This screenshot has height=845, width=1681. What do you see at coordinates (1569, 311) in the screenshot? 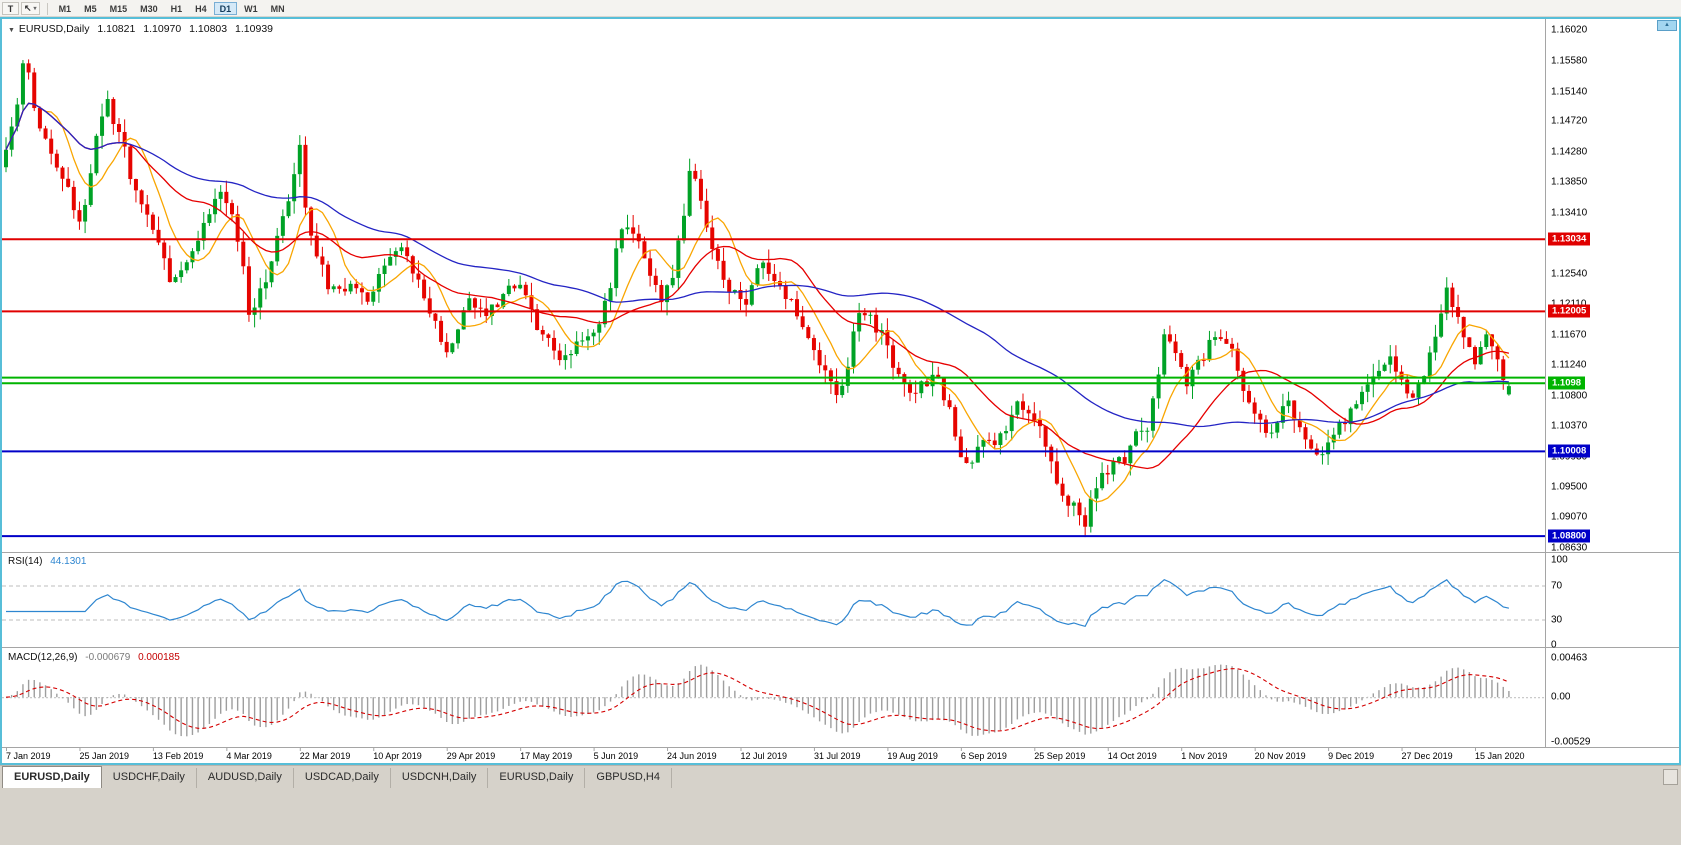
I see `price-line-badge: 1.12005` at bounding box center [1569, 311].